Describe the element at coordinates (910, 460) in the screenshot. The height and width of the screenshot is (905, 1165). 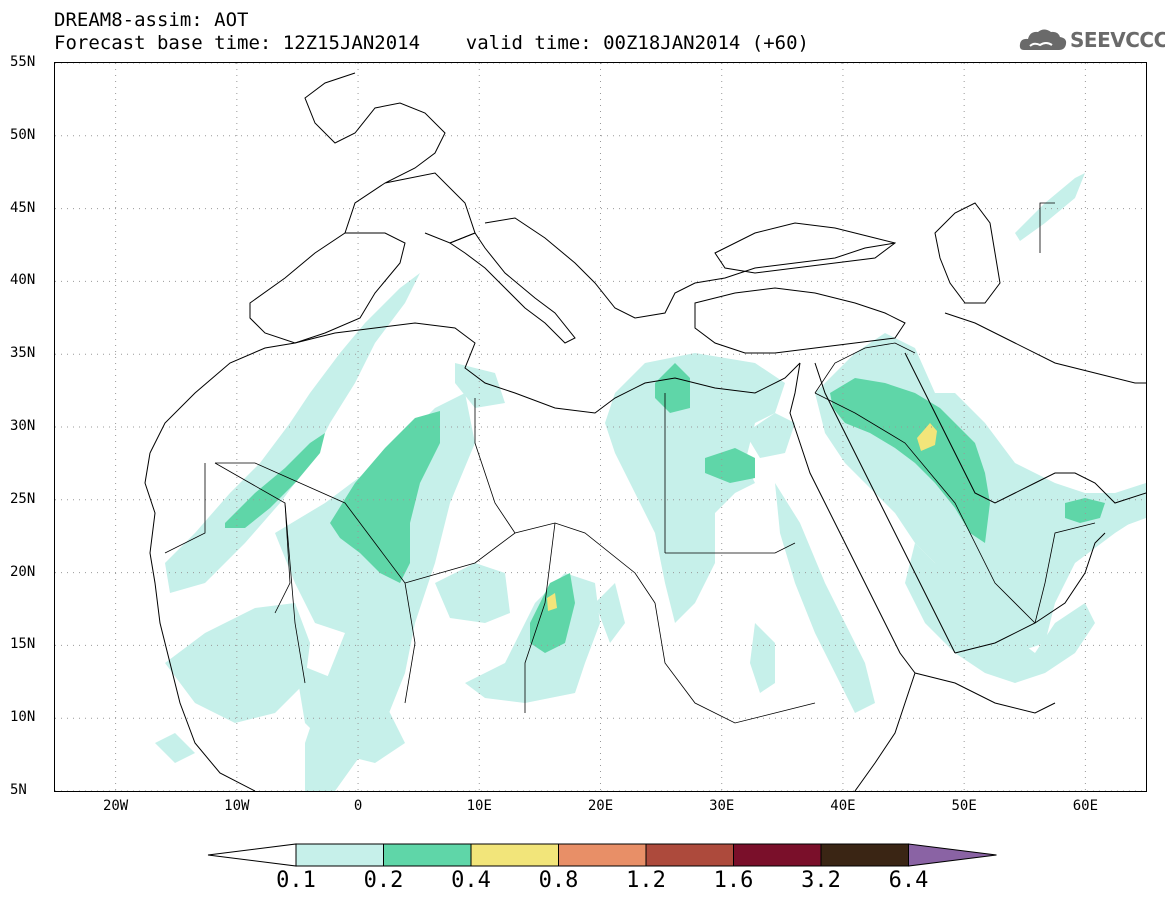
I see `plume-mid-iraq` at that location.